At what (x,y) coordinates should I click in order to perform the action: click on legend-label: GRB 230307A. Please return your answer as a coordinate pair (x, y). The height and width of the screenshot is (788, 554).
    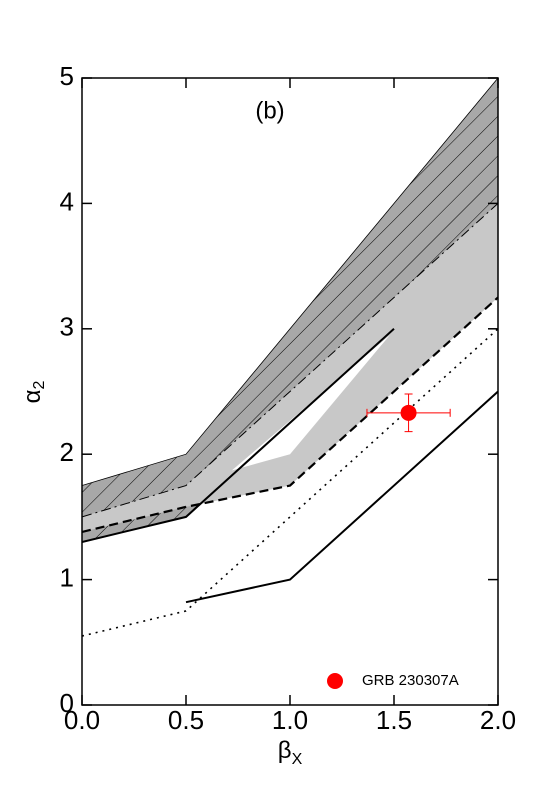
    Looking at the image, I should click on (410, 680).